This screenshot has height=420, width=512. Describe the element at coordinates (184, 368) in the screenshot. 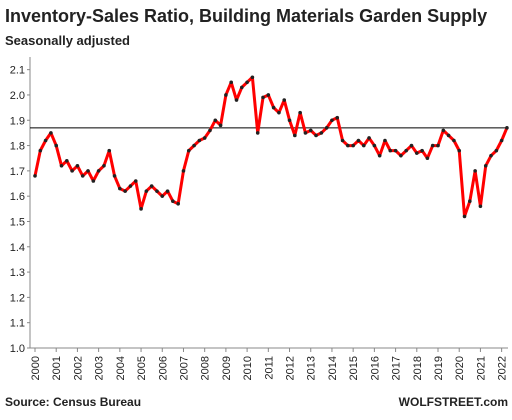

I see `x-tick-label: 2007` at that location.